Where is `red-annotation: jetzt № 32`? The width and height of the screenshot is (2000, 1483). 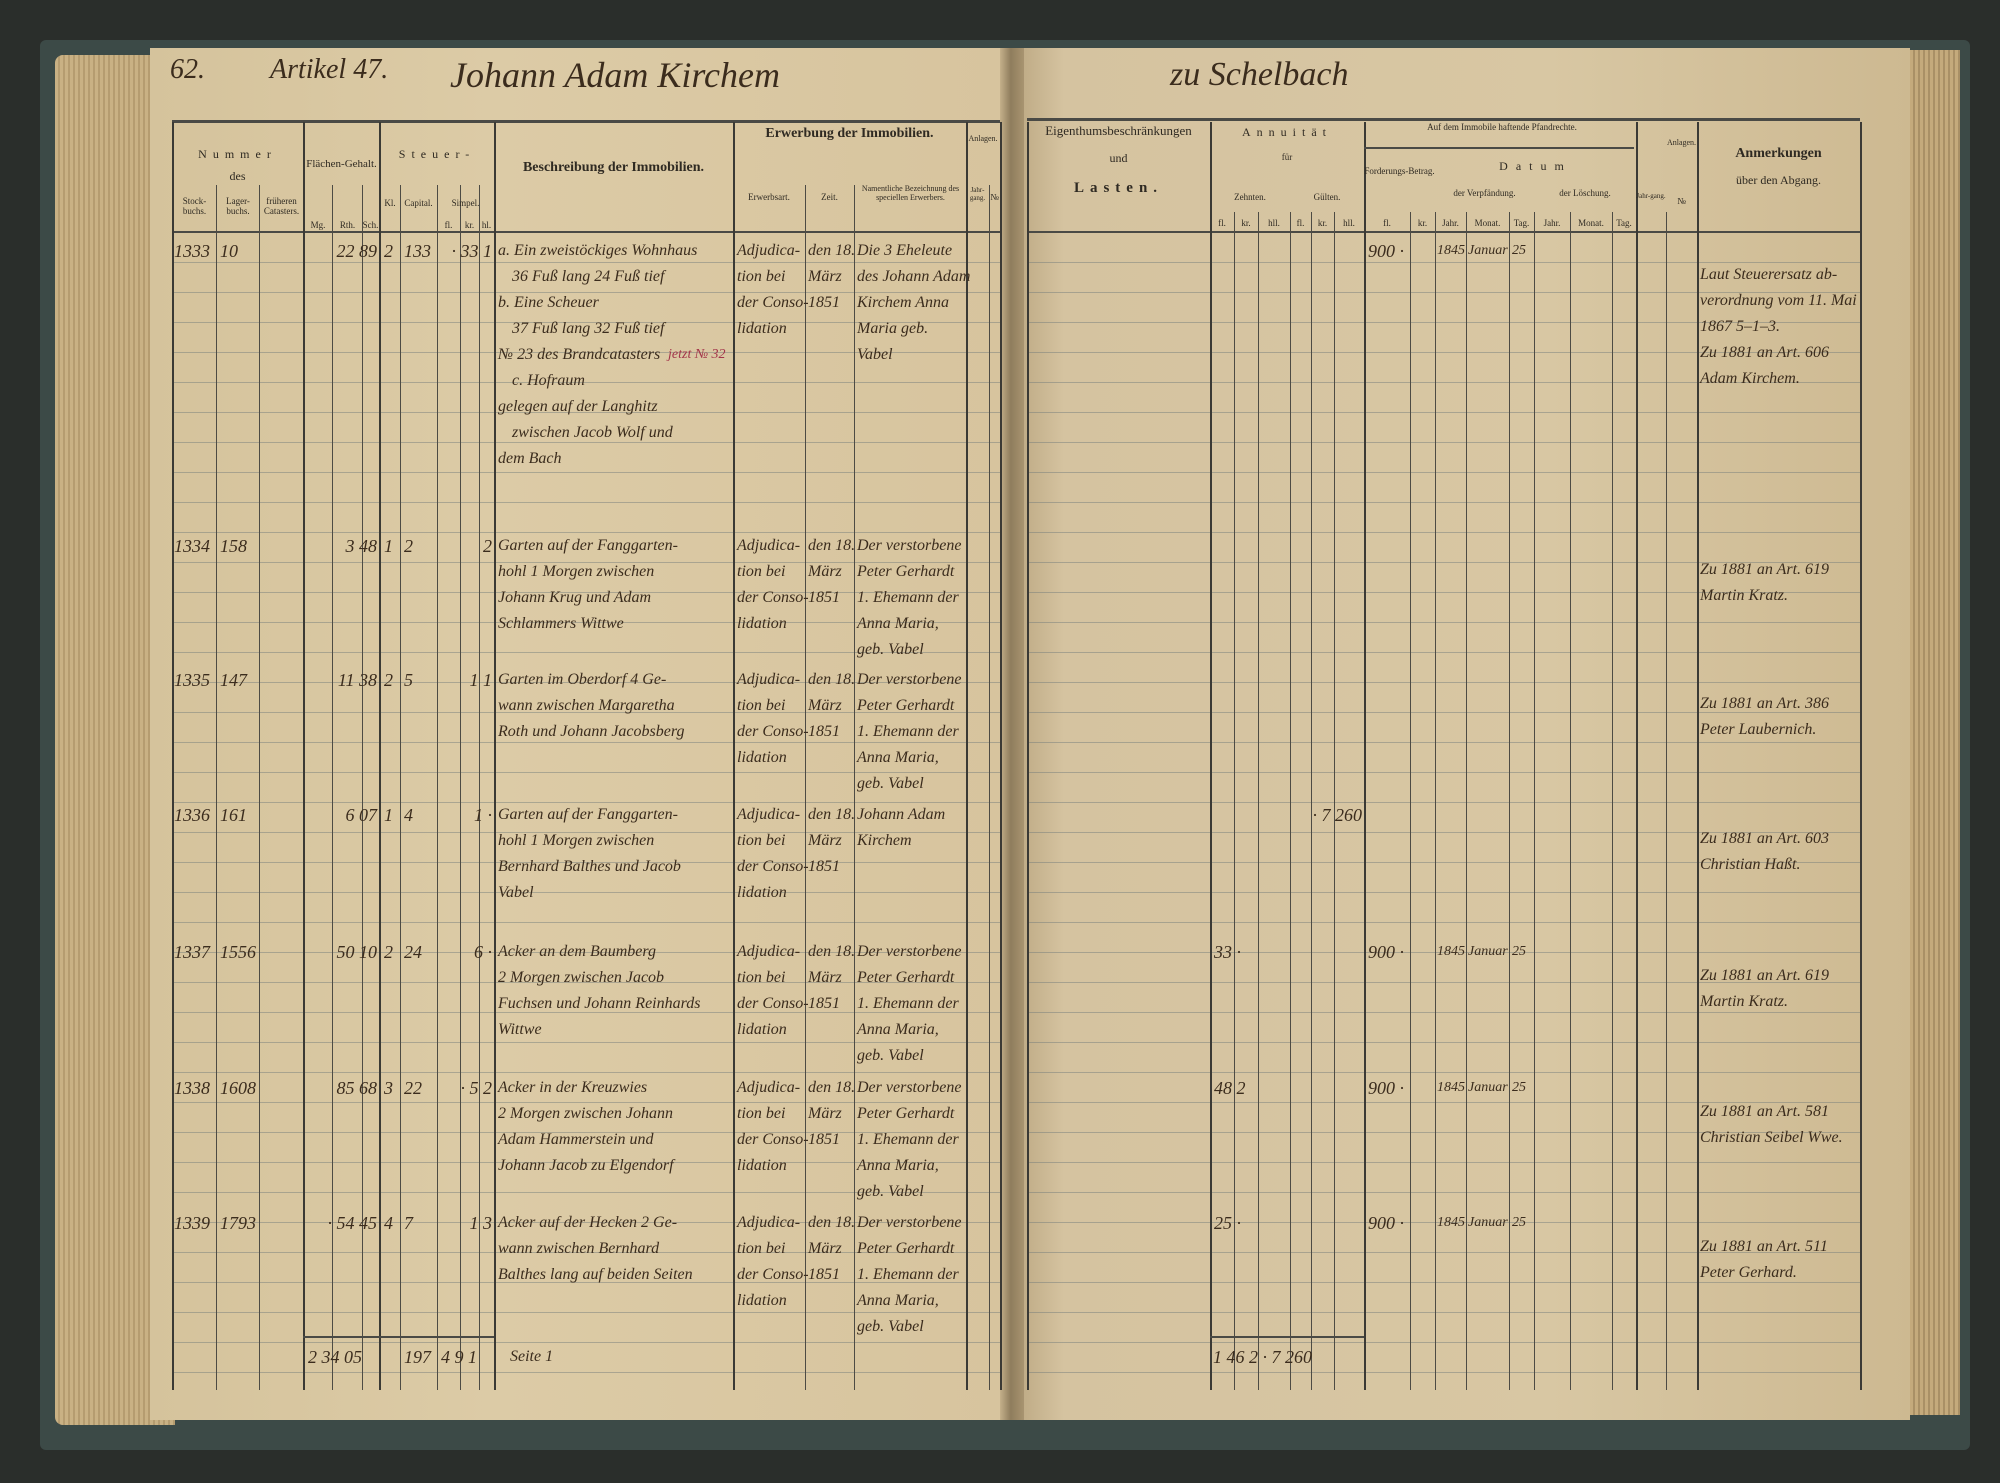 red-annotation: jetzt № 32 is located at coordinates (697, 354).